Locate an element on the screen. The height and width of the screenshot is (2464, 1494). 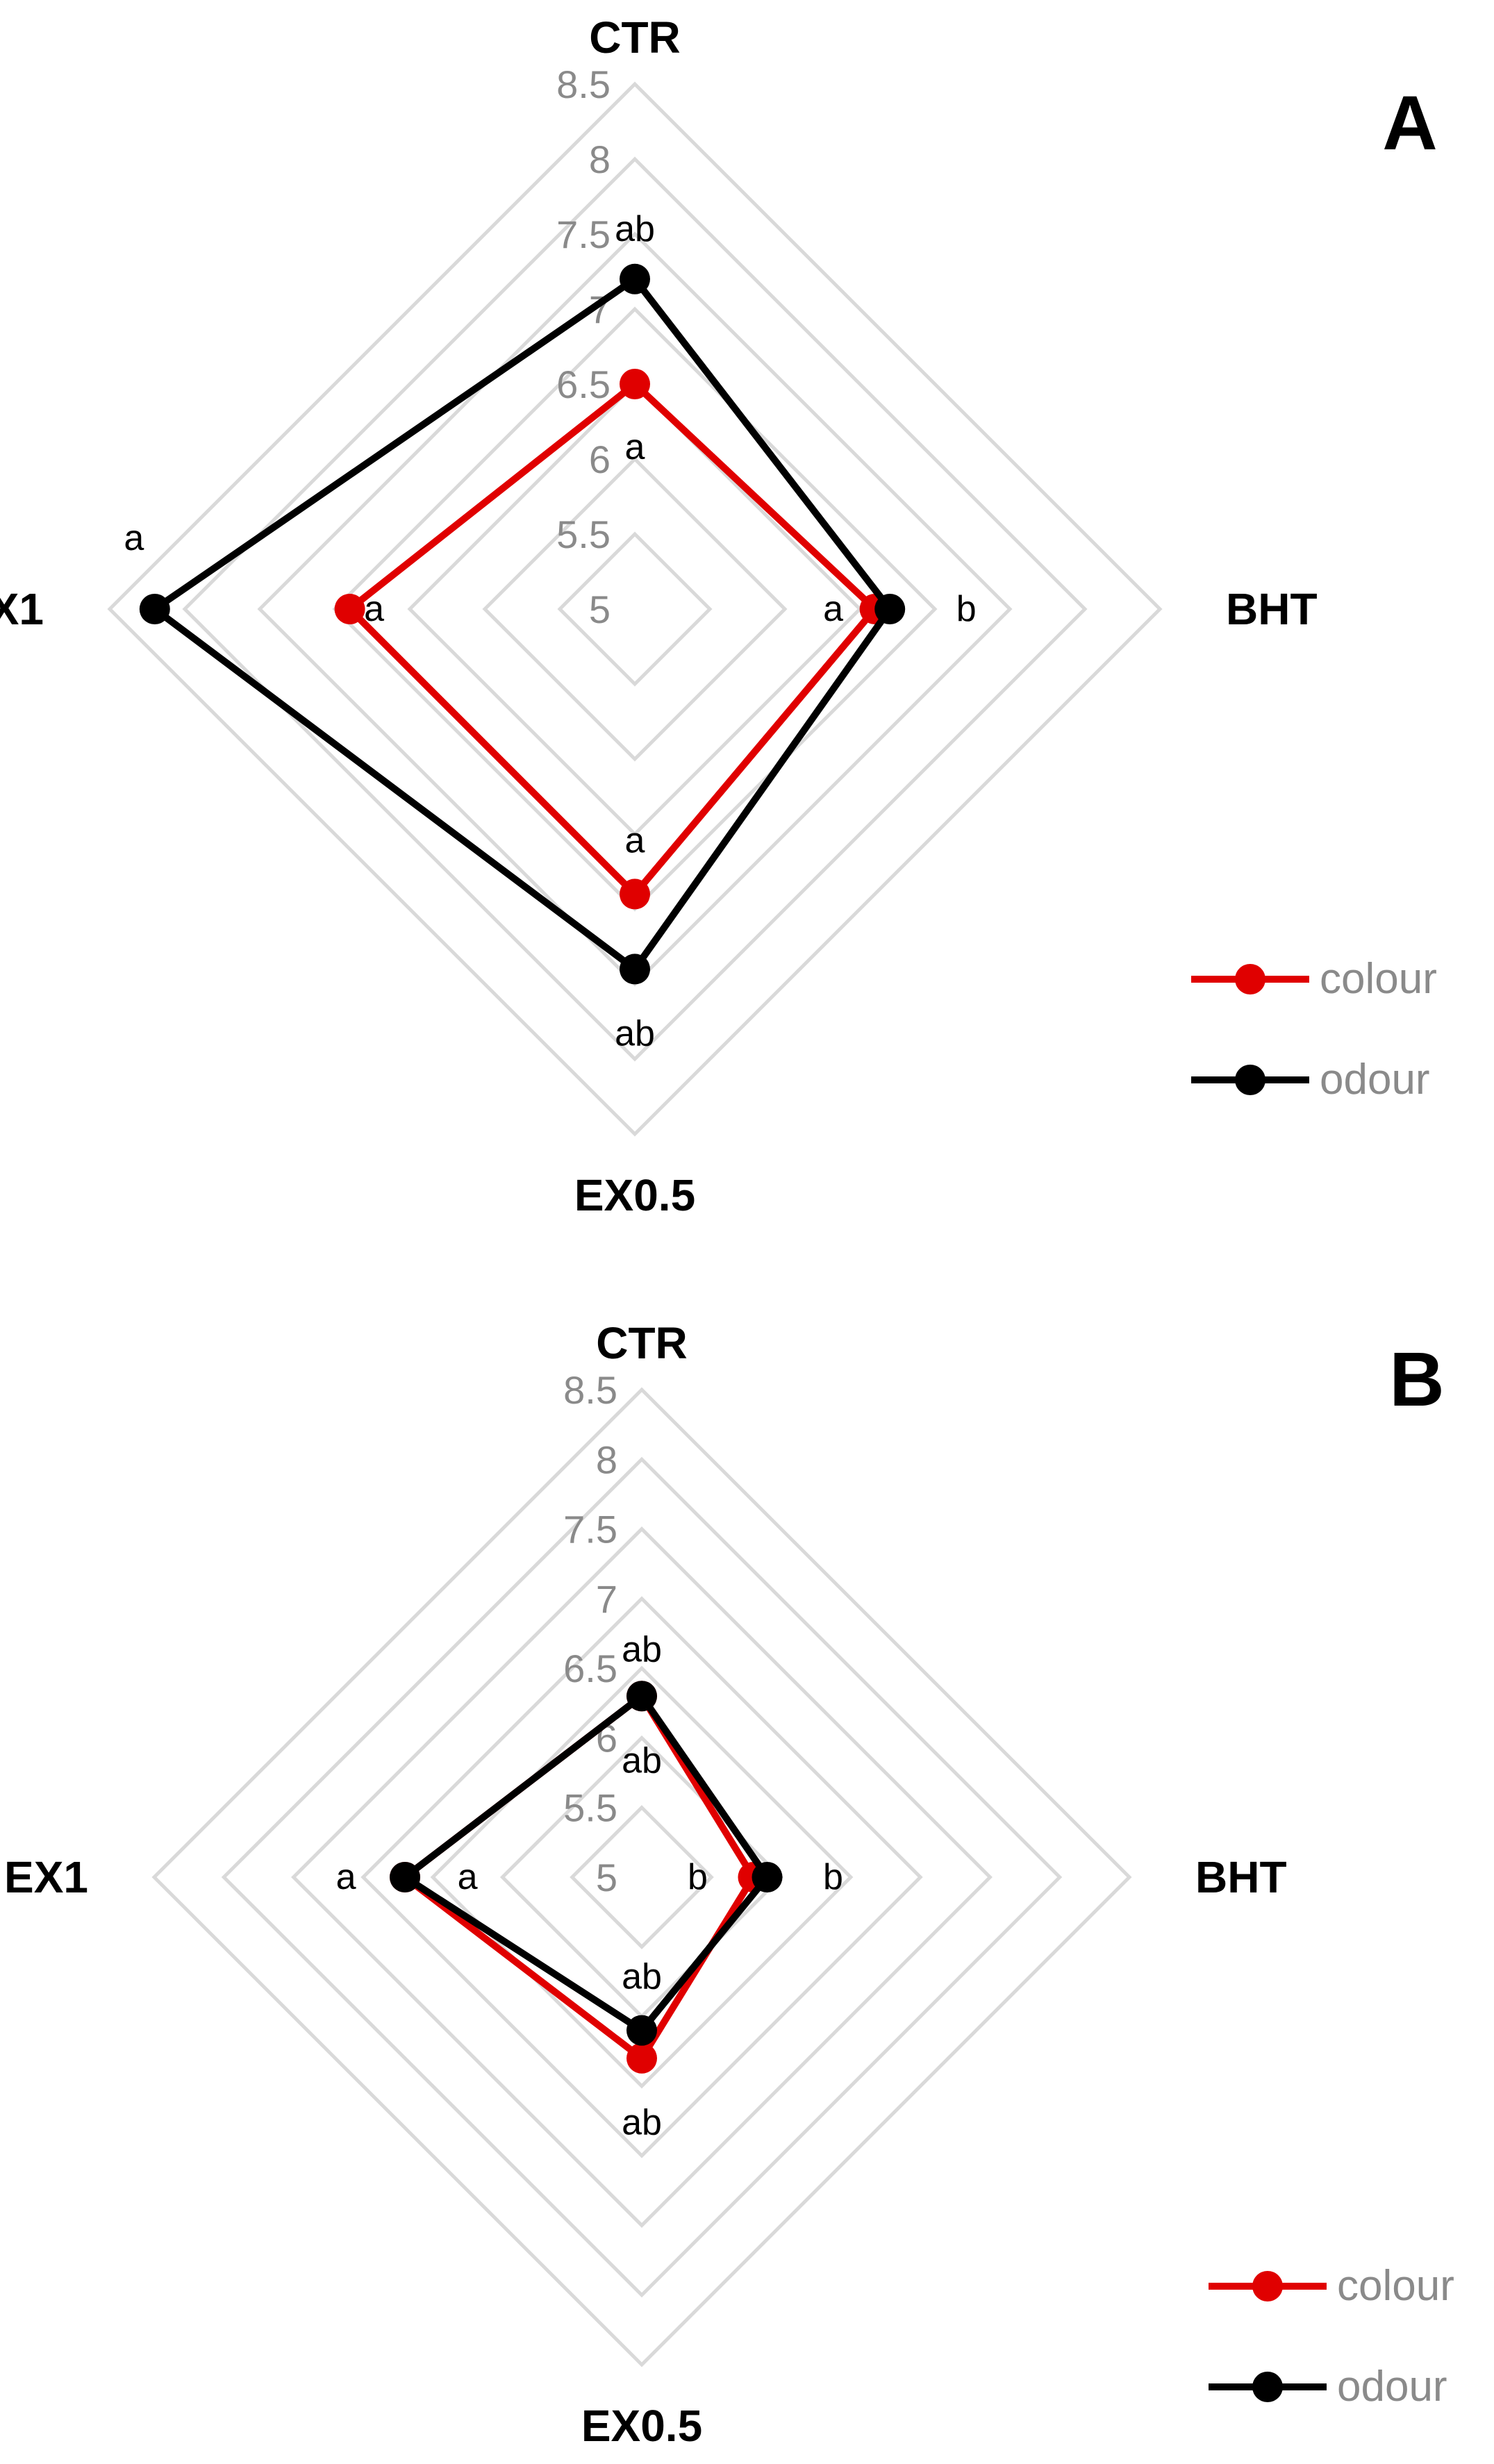
significance-labels: ab b ab a ab b ab a is located at coordinates (589, 1886).